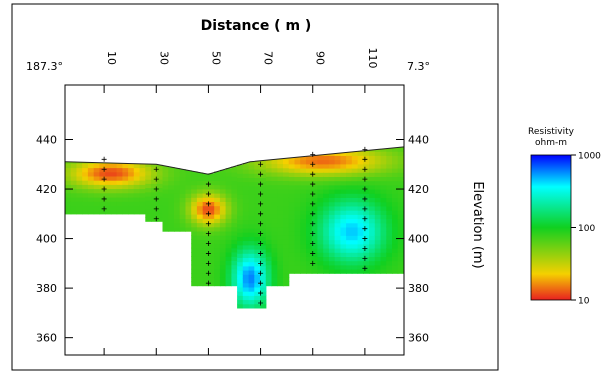  Describe the element at coordinates (320, 58) in the screenshot. I see `x-tick-label: 90` at that location.